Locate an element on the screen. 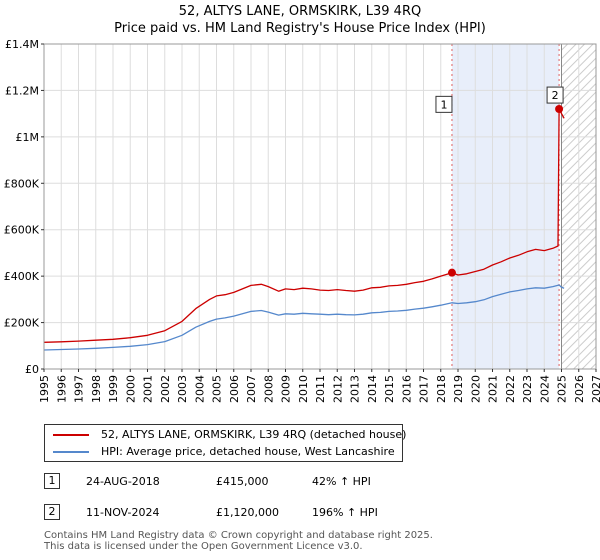 This screenshot has width=600, height=560. sale-badge-label: 2 is located at coordinates (555, 95).